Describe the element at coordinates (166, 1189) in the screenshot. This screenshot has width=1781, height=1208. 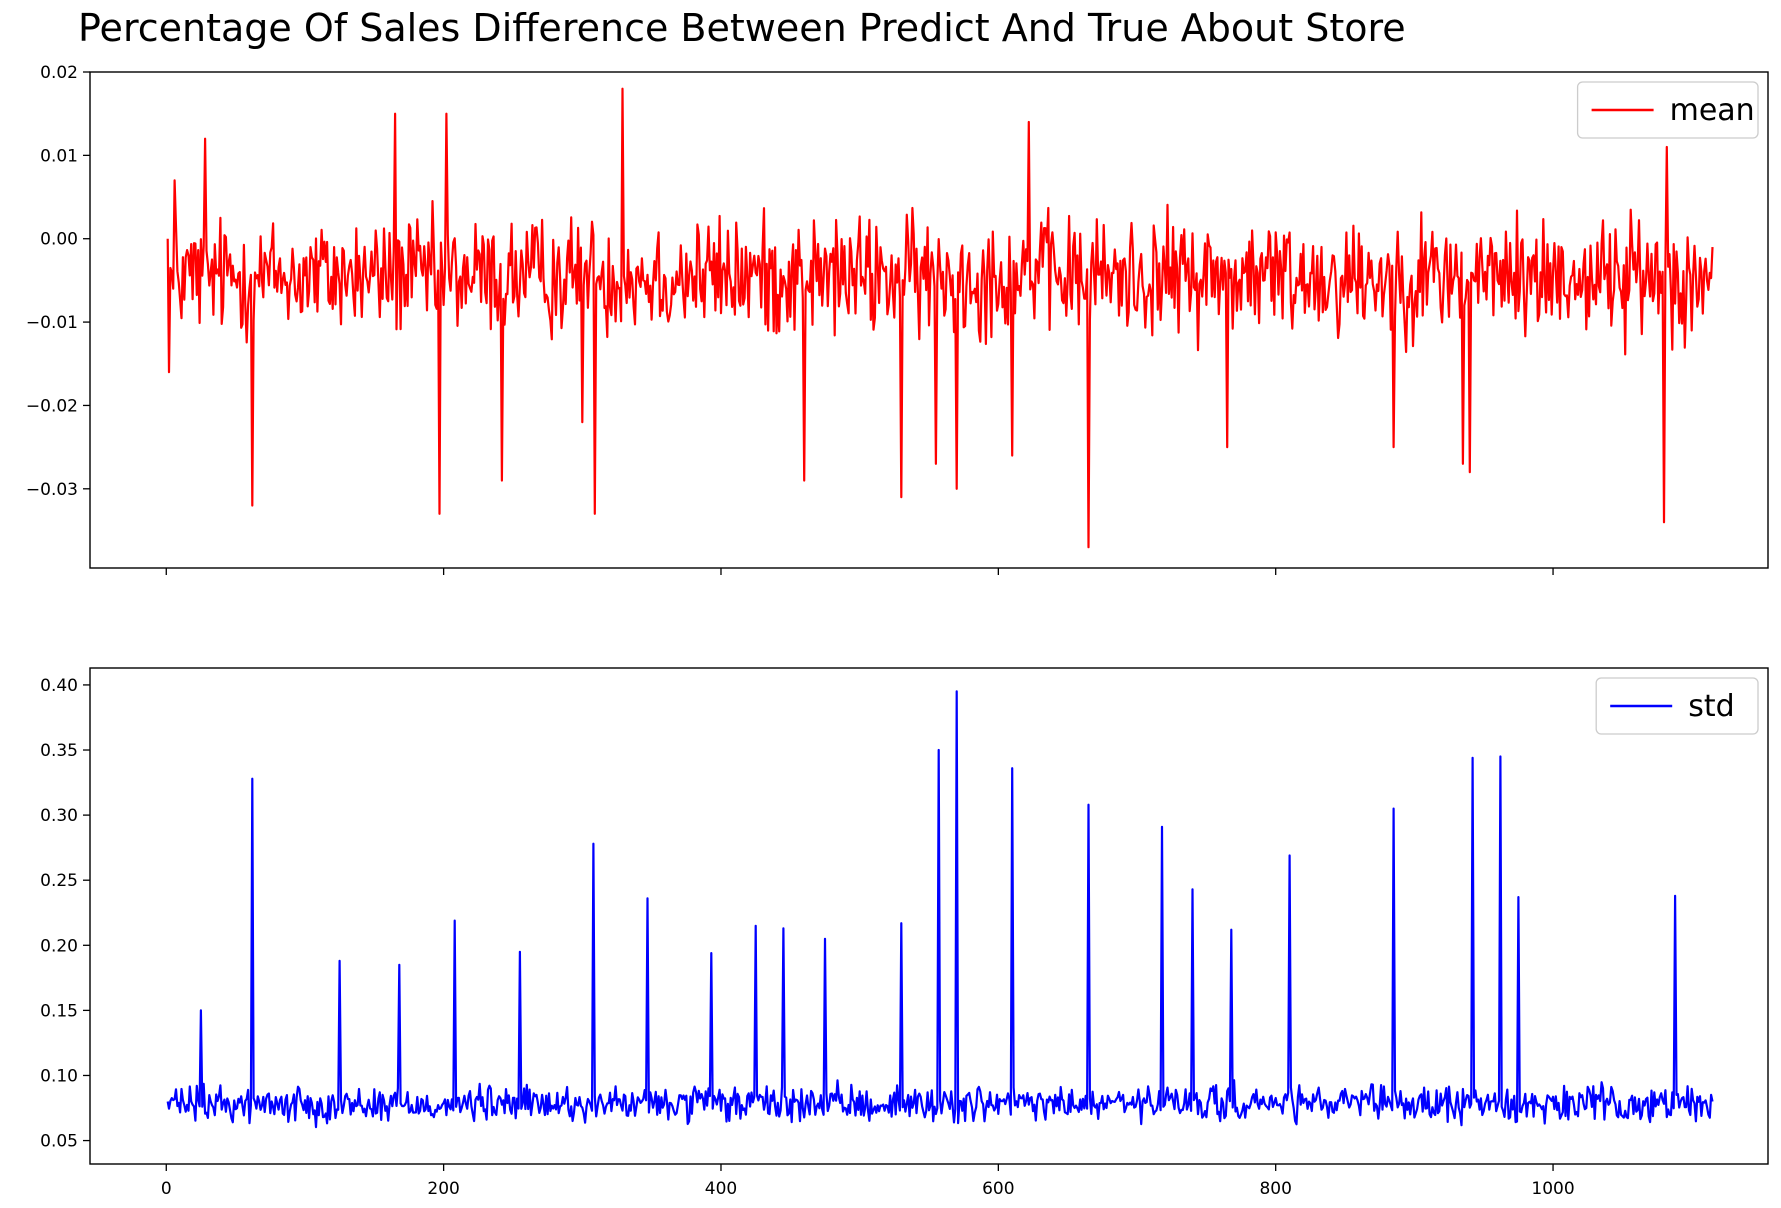
I see `x-tick-label: 0` at that location.